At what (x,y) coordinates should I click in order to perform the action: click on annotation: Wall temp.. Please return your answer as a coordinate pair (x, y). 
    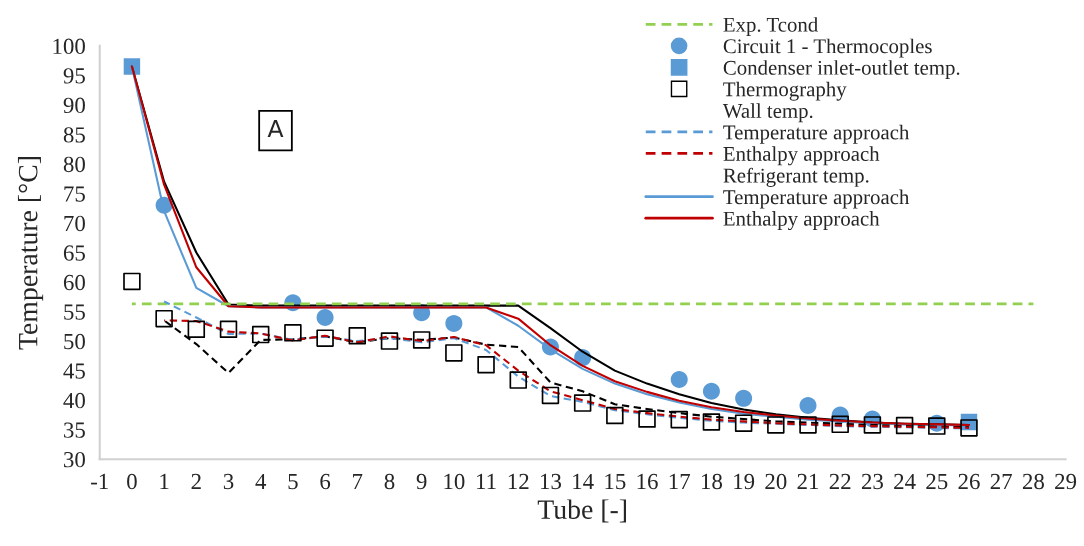
    Looking at the image, I should click on (767, 113).